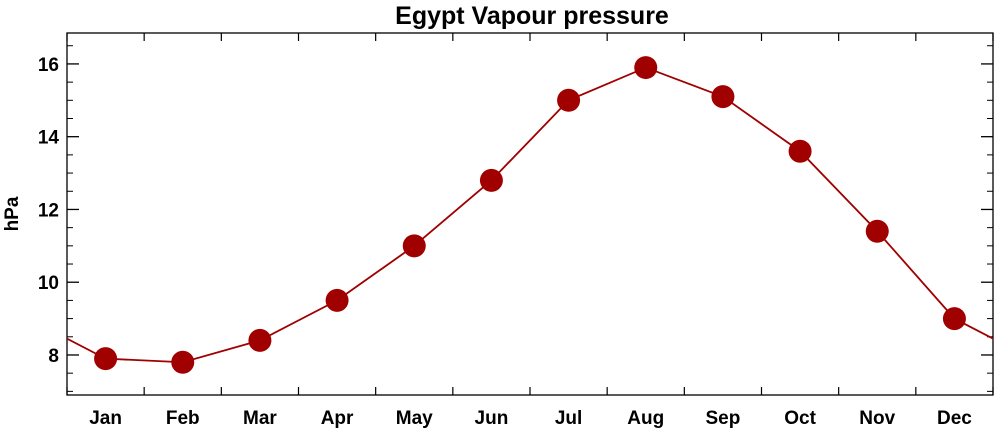 This screenshot has height=432, width=1000. What do you see at coordinates (48, 283) in the screenshot?
I see `y-tick-label: 10` at bounding box center [48, 283].